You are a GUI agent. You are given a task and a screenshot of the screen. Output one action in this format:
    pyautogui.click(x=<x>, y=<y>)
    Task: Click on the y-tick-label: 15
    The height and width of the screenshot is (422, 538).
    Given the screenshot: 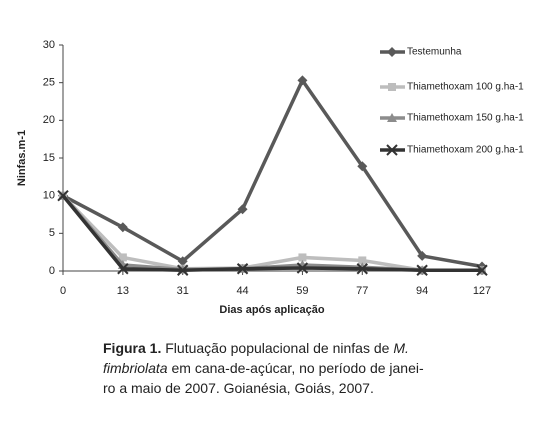 What is the action you would take?
    pyautogui.click(x=49, y=158)
    